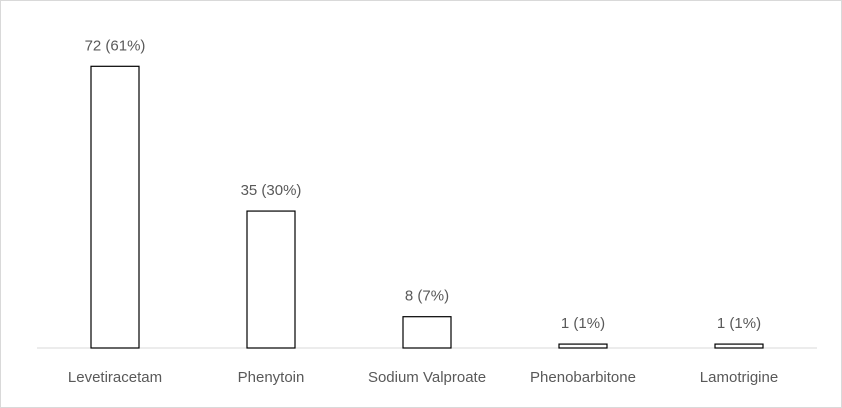 Image resolution: width=842 pixels, height=408 pixels. I want to click on data-label: 8 (7%), so click(427, 296).